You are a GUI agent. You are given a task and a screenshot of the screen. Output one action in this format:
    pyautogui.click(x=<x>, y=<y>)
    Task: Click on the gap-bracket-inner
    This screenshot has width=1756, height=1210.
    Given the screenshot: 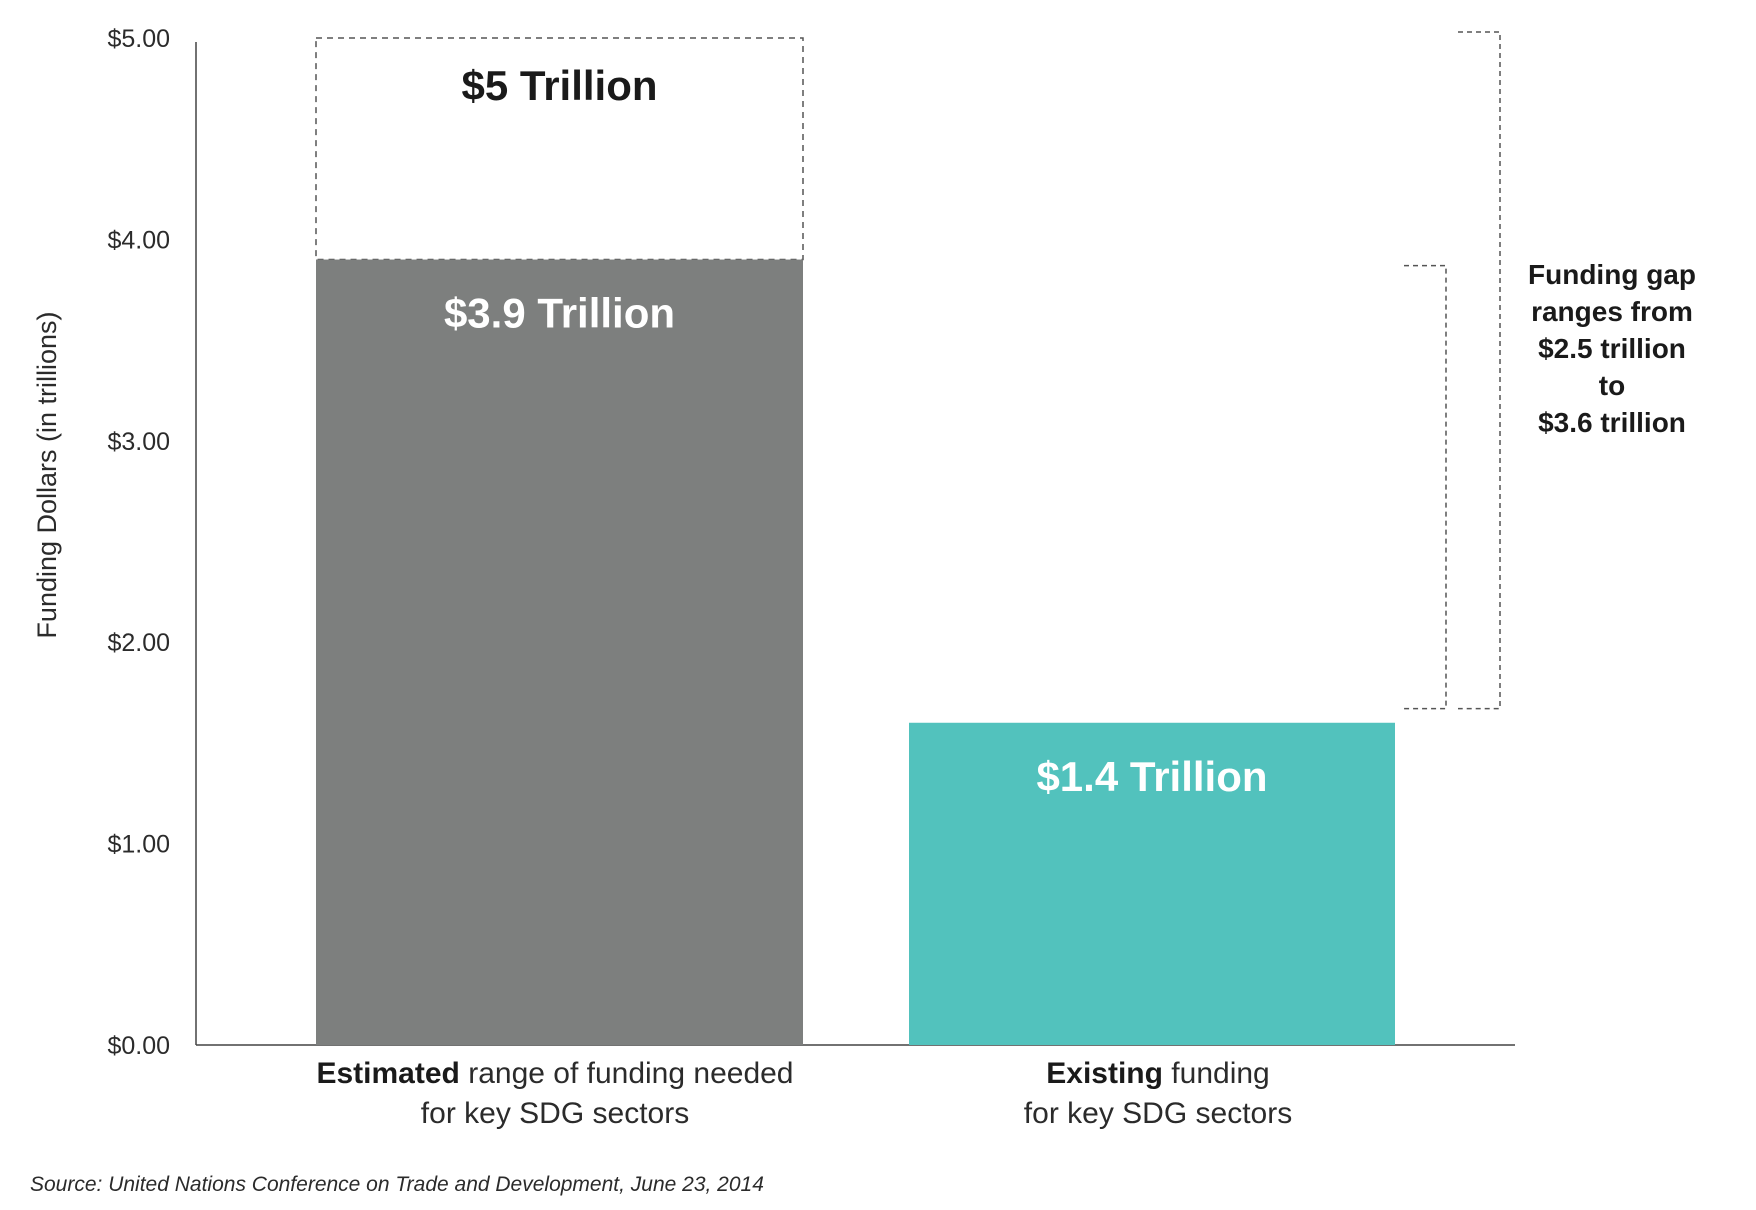 What is the action you would take?
    pyautogui.click(x=1425, y=487)
    